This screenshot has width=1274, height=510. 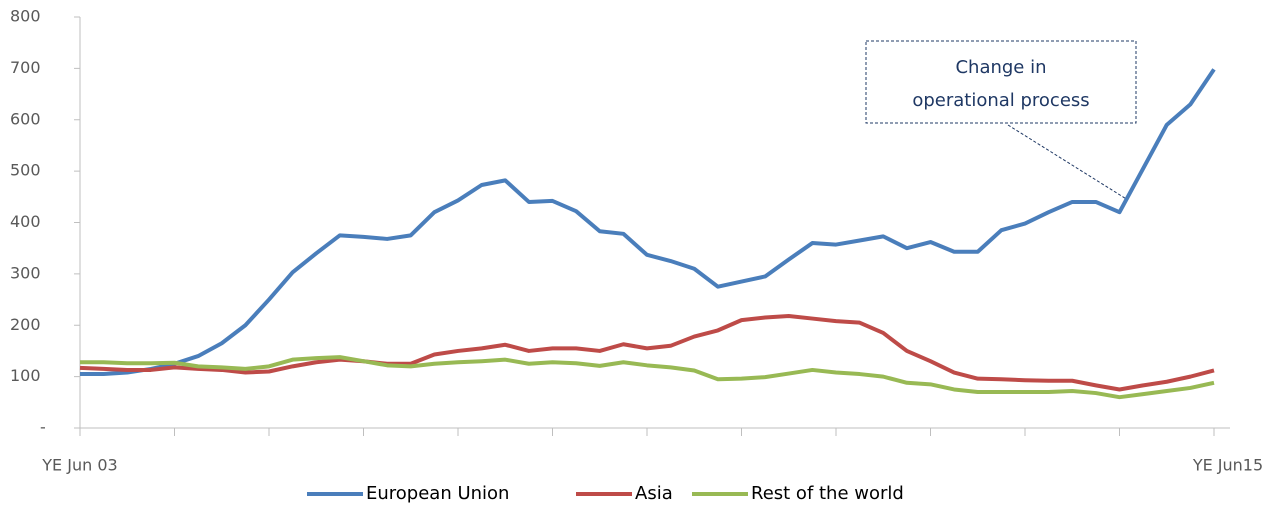 What do you see at coordinates (79, 465) in the screenshot?
I see `x-tick-label: YE Jun 03` at bounding box center [79, 465].